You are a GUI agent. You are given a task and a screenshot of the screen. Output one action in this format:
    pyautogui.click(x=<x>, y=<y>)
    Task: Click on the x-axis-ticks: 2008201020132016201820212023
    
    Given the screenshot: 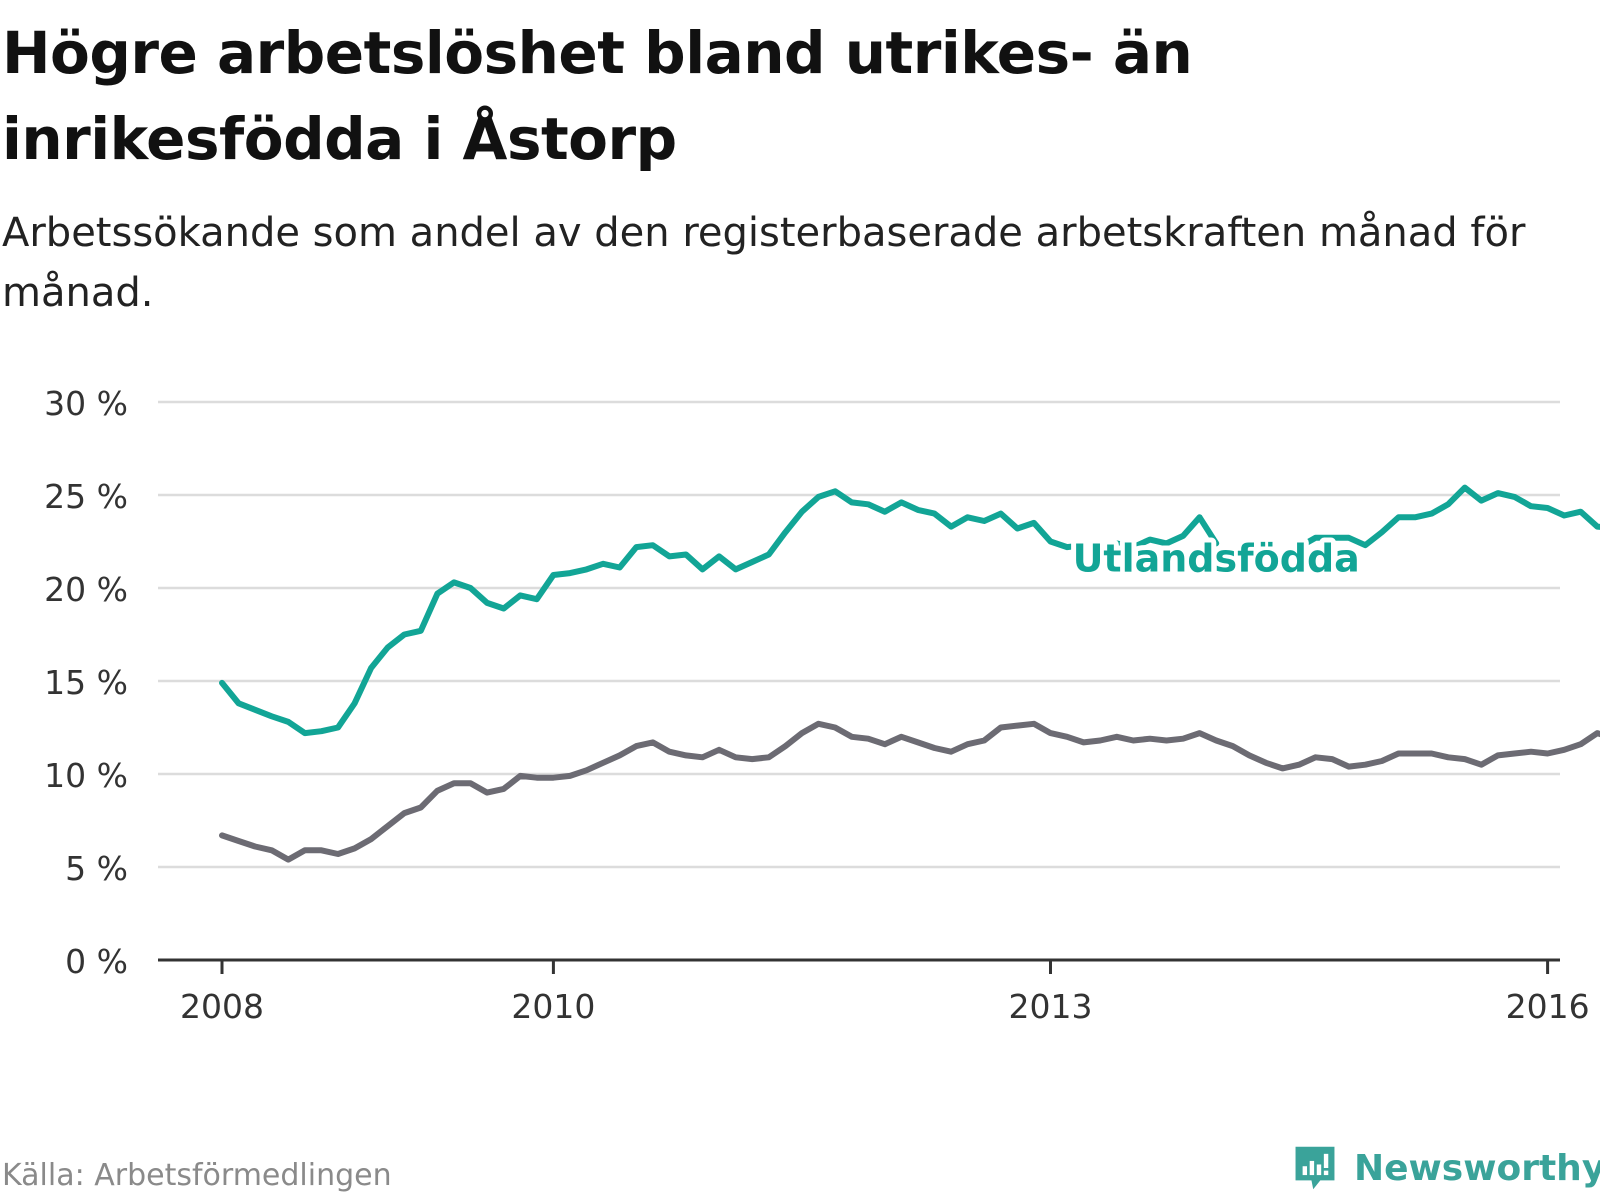 What is the action you would take?
    pyautogui.click(x=885, y=993)
    